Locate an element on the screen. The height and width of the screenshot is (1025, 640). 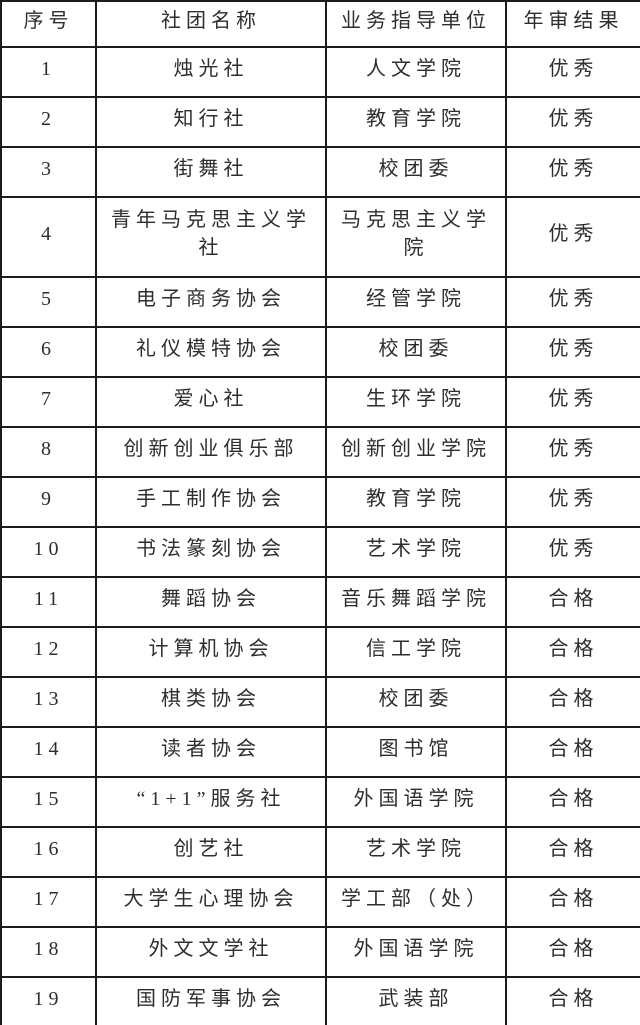
table-row: 7 爱心社 生环学院 优秀 is located at coordinates (320, 402).